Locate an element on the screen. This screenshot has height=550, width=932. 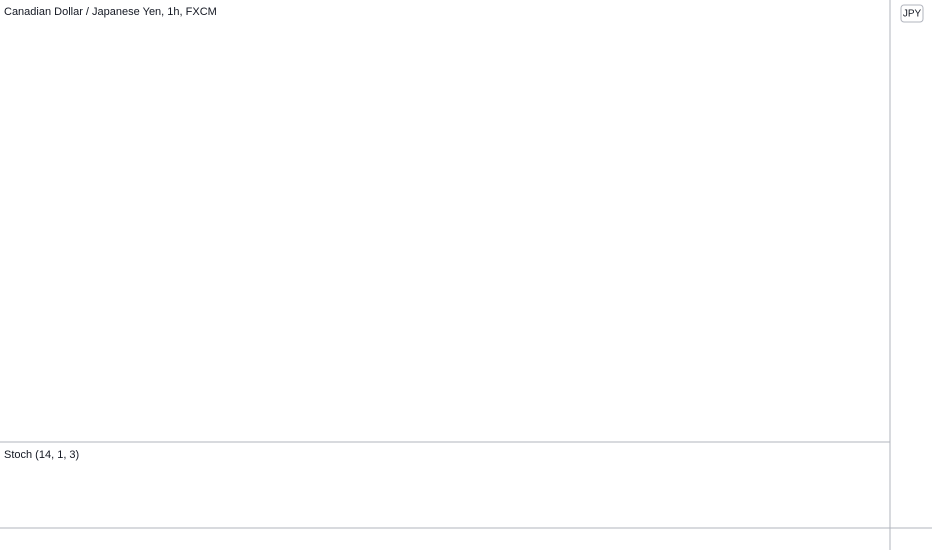
chart-title: Canadian Dollar / Japanese Yen, 1h, FXCM is located at coordinates (110, 12).